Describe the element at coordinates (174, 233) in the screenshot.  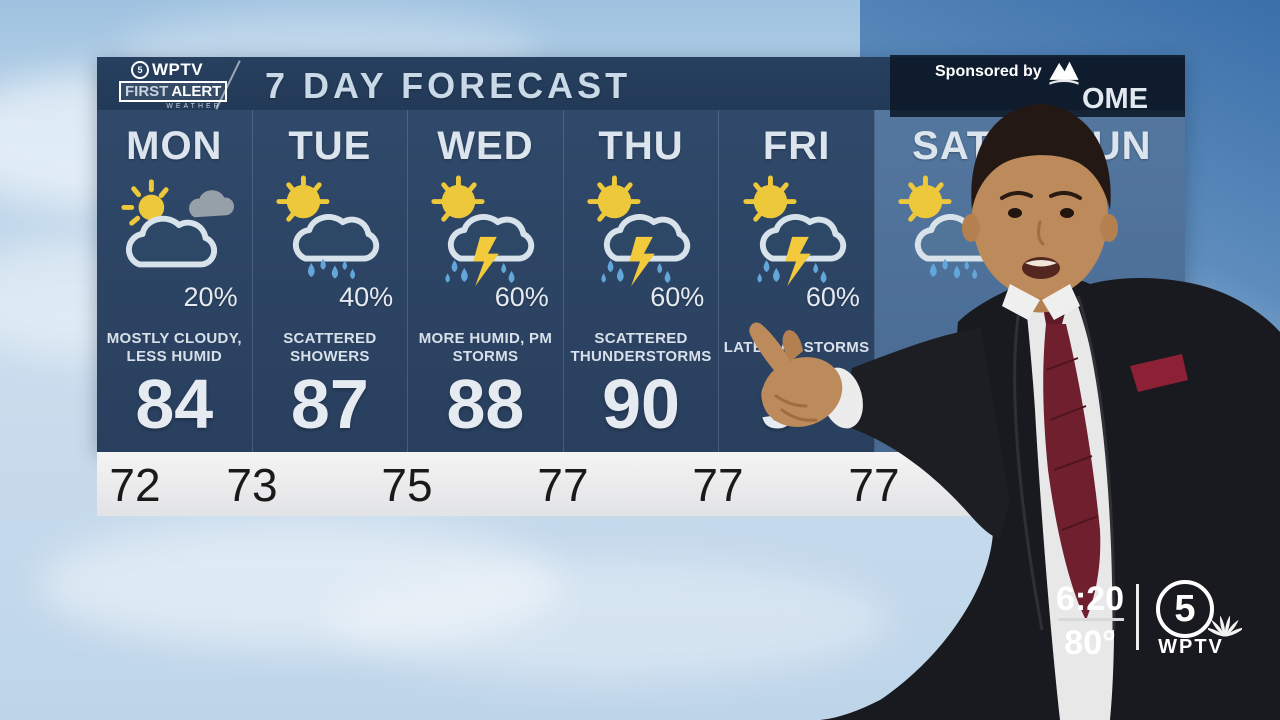
I see `mostly-cloudy-icon` at that location.